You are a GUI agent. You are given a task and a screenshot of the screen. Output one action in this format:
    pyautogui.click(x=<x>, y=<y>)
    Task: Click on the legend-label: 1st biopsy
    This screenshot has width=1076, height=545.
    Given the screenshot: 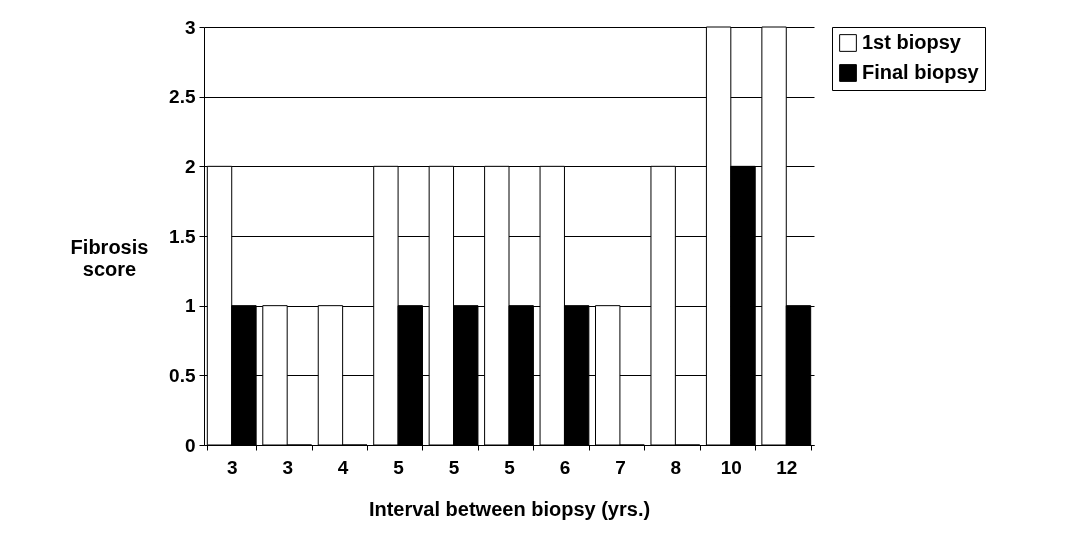 What is the action you would take?
    pyautogui.click(x=912, y=42)
    